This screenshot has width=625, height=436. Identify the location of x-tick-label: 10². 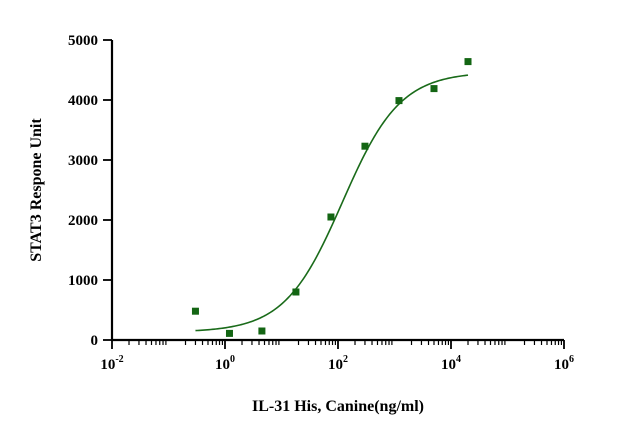
(338, 363).